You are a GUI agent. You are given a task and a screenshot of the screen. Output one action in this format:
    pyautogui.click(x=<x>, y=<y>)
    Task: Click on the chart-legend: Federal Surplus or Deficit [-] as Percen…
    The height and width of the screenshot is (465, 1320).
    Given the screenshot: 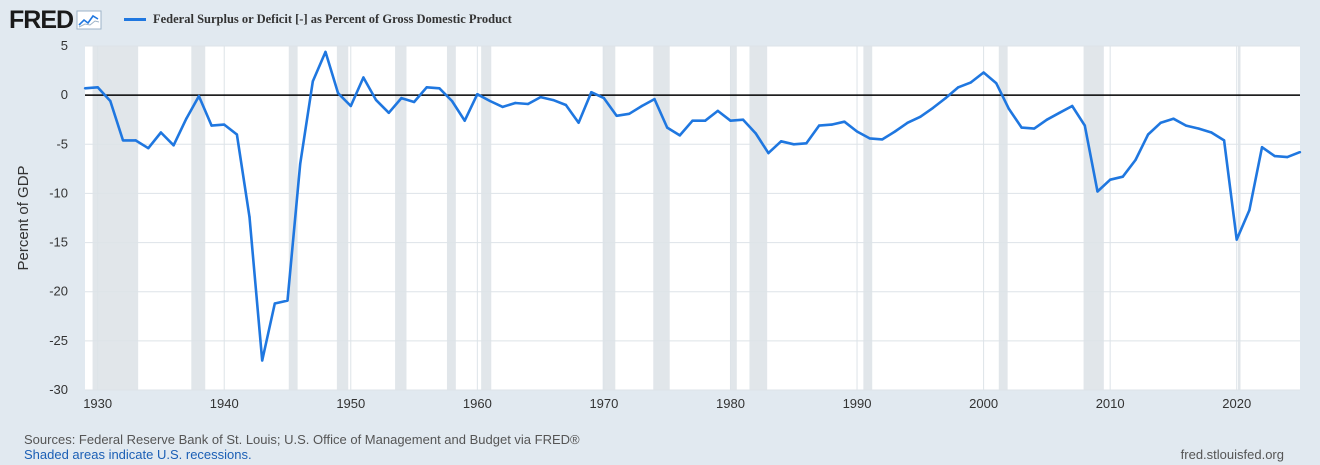 What is the action you would take?
    pyautogui.click(x=318, y=19)
    